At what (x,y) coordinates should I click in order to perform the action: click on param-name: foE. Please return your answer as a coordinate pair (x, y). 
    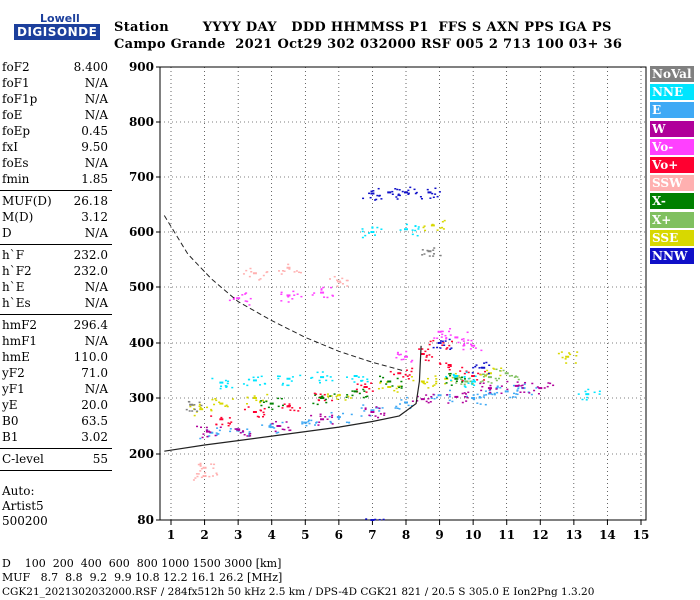
    Looking at the image, I should click on (12, 115).